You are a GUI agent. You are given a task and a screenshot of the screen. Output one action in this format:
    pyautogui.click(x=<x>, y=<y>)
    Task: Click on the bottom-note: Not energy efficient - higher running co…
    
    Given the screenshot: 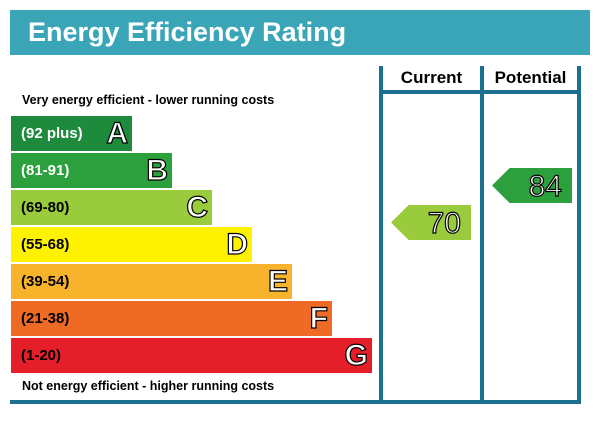 What is the action you would take?
    pyautogui.click(x=148, y=386)
    